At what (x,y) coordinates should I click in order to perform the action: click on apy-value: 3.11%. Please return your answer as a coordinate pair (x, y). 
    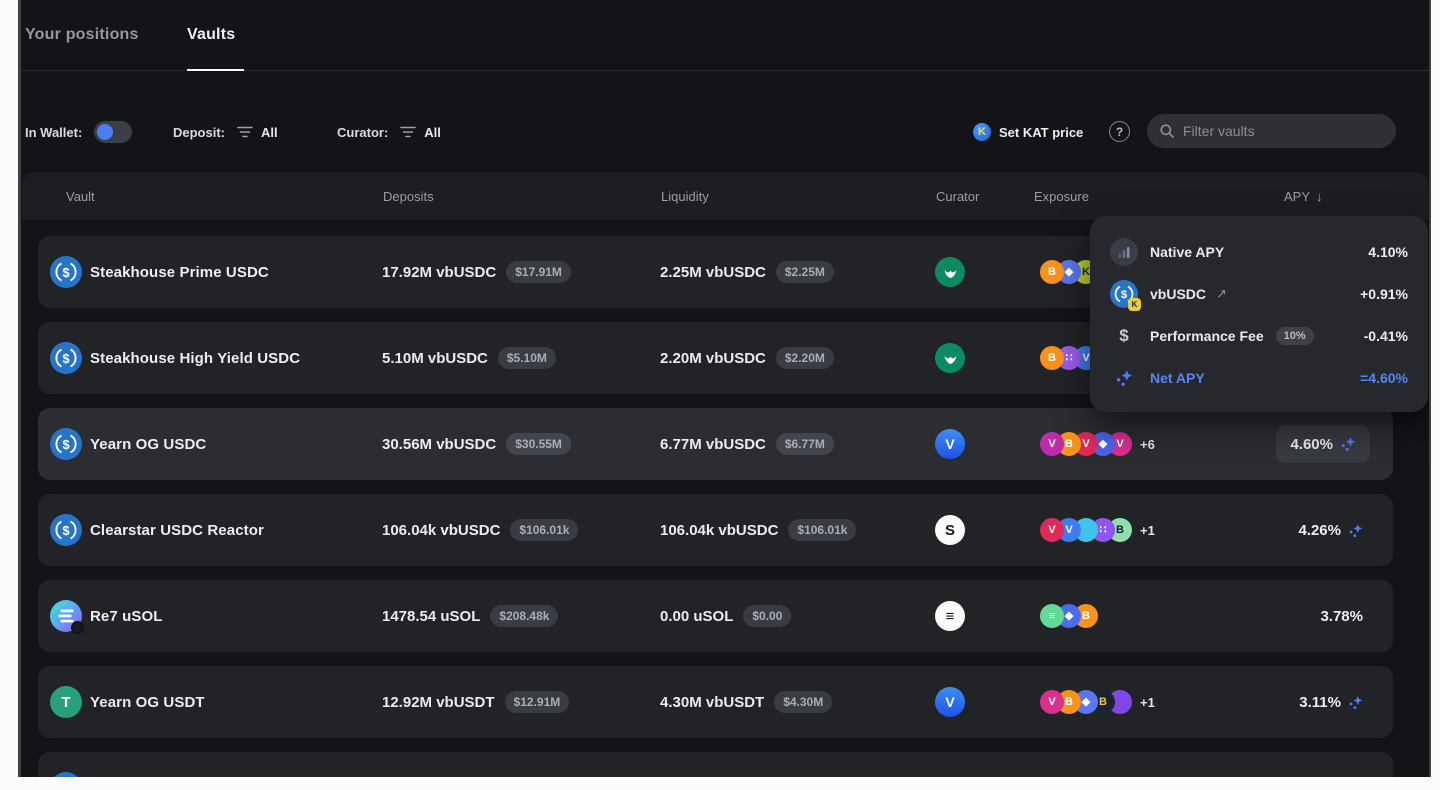
    Looking at the image, I should click on (1320, 702).